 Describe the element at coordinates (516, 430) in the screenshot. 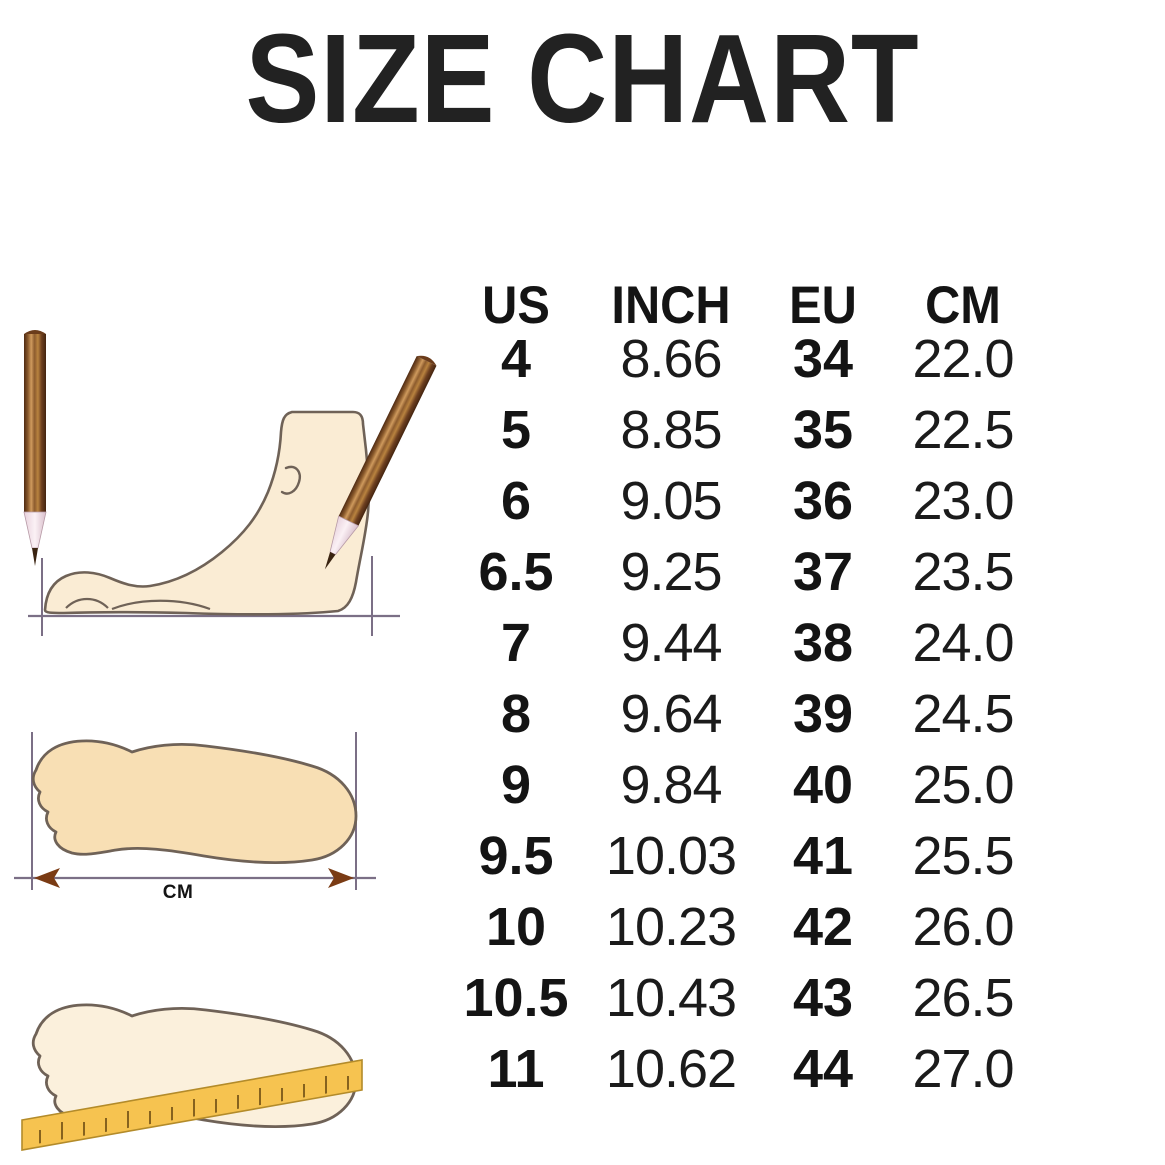

I see `cell-us: 5` at that location.